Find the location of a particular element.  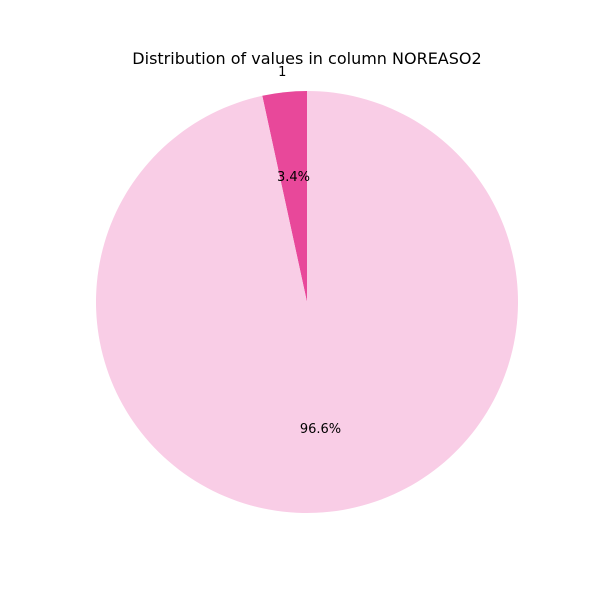

pie-labels: 3.4% 1 96.6% is located at coordinates (309, 251).